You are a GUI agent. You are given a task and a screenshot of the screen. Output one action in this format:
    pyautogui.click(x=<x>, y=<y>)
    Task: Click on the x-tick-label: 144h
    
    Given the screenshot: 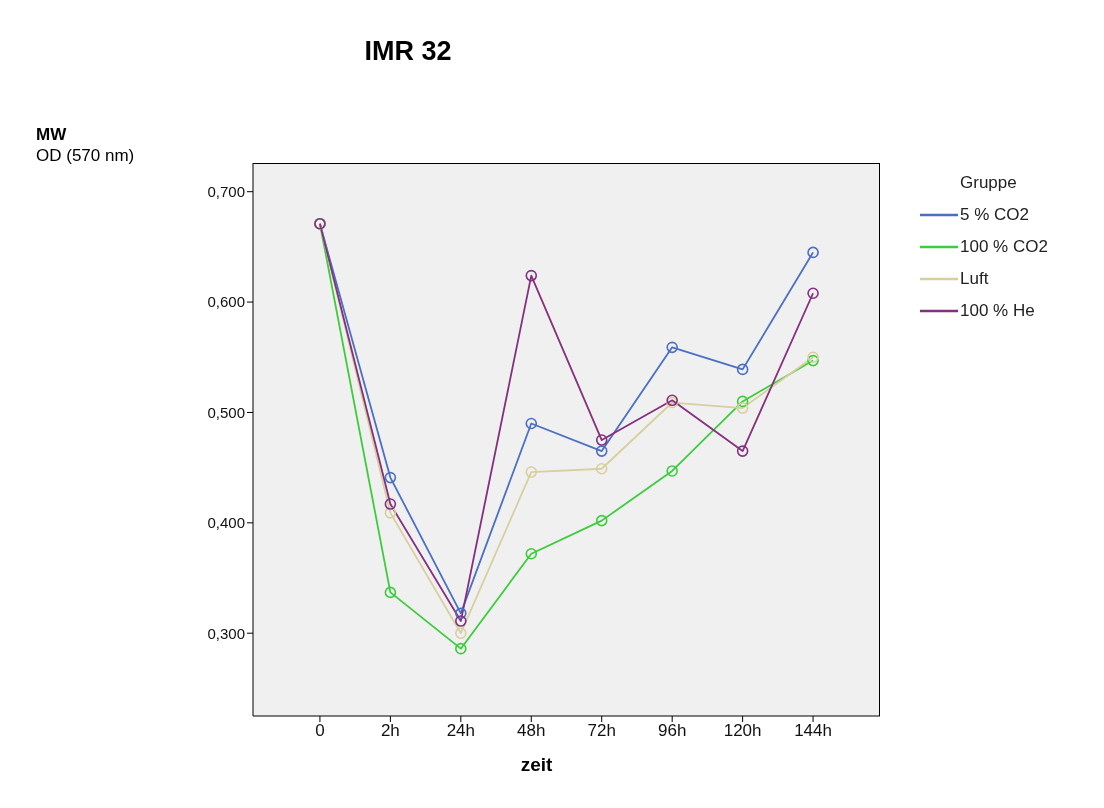 What is the action you would take?
    pyautogui.click(x=813, y=731)
    